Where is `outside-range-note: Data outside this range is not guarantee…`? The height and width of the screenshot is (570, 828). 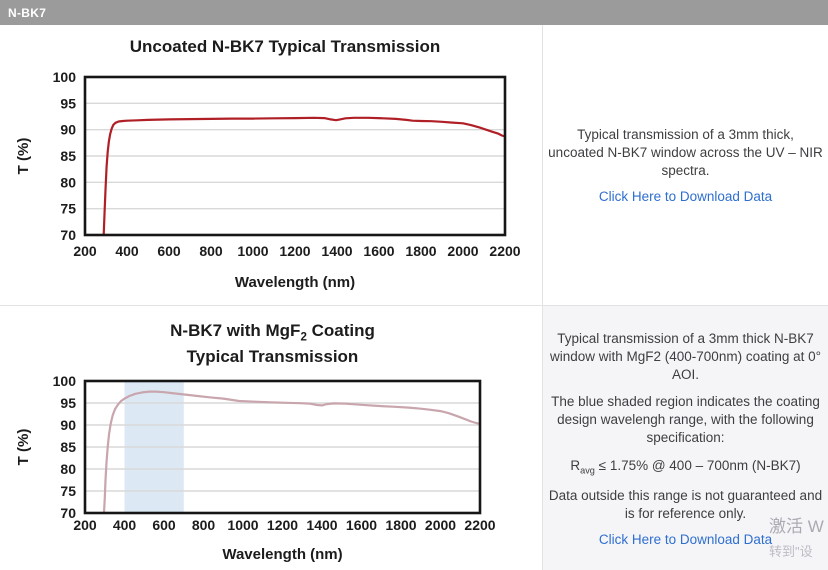
outside-range-note: Data outside this range is not guarantee… is located at coordinates (685, 504).